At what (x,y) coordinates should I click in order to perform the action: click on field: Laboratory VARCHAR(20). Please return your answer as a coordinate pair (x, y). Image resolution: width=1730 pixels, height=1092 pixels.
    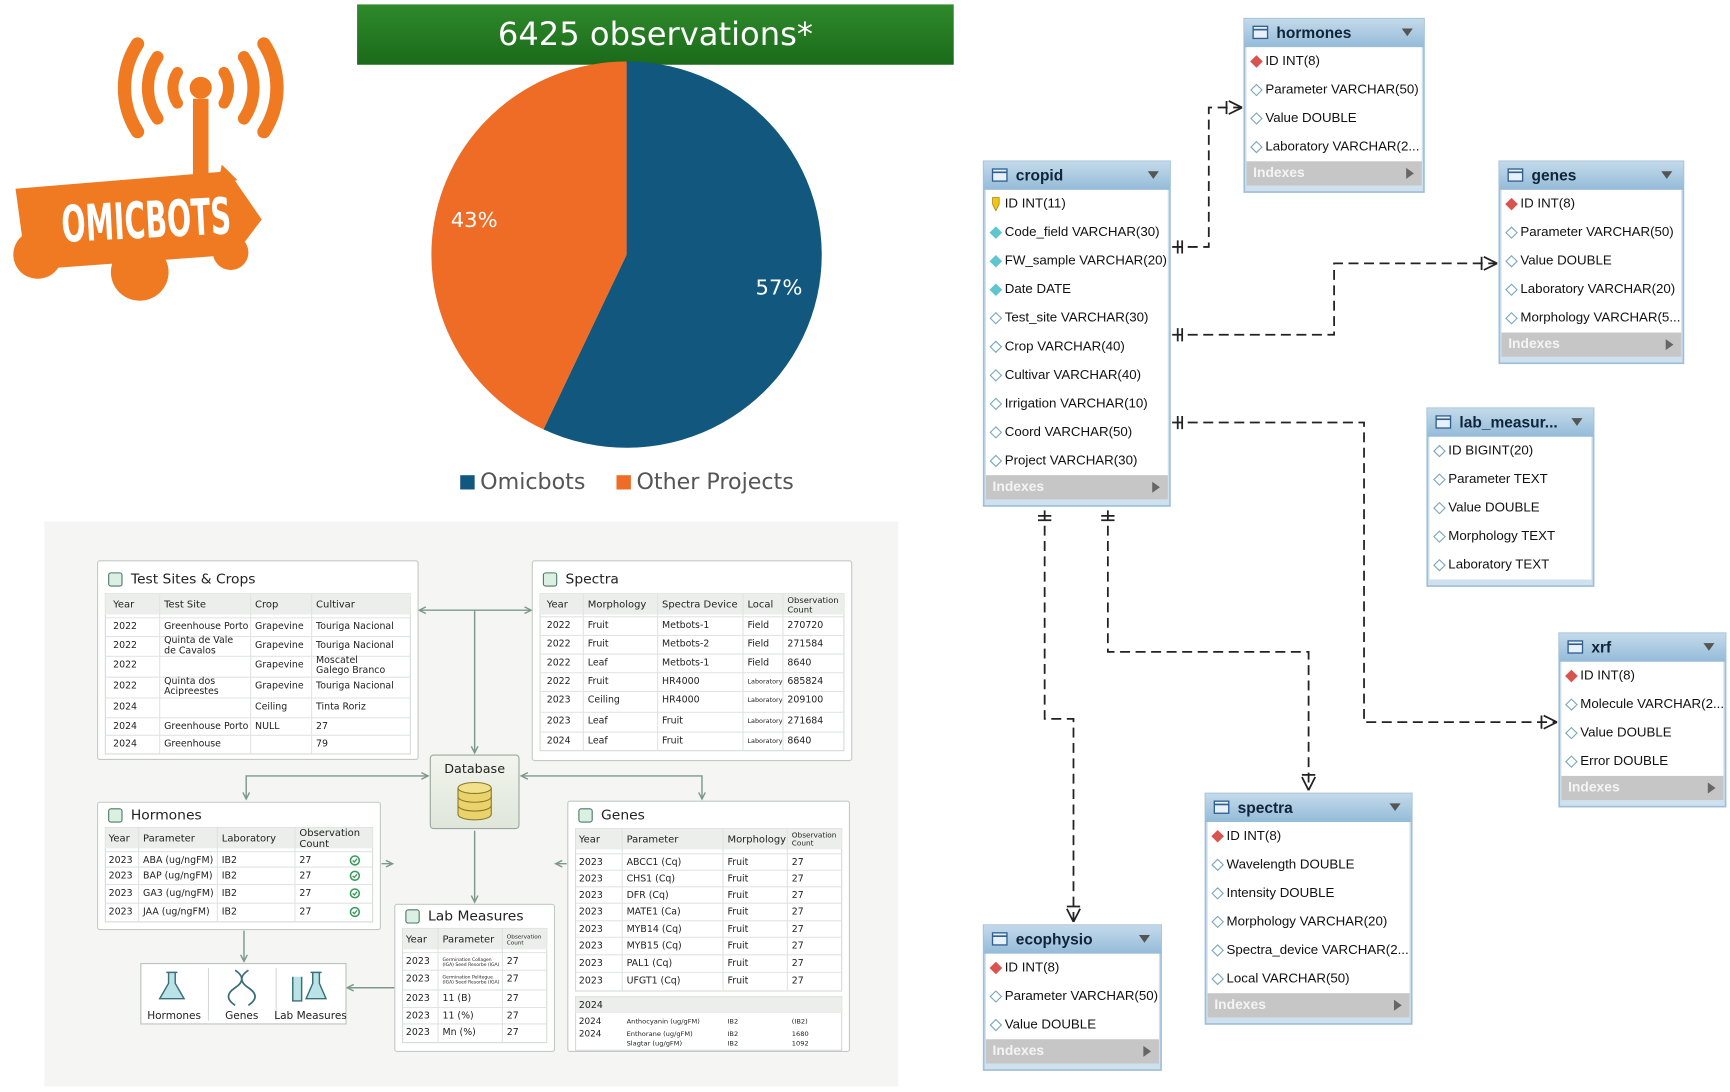
    Looking at the image, I should click on (1597, 288).